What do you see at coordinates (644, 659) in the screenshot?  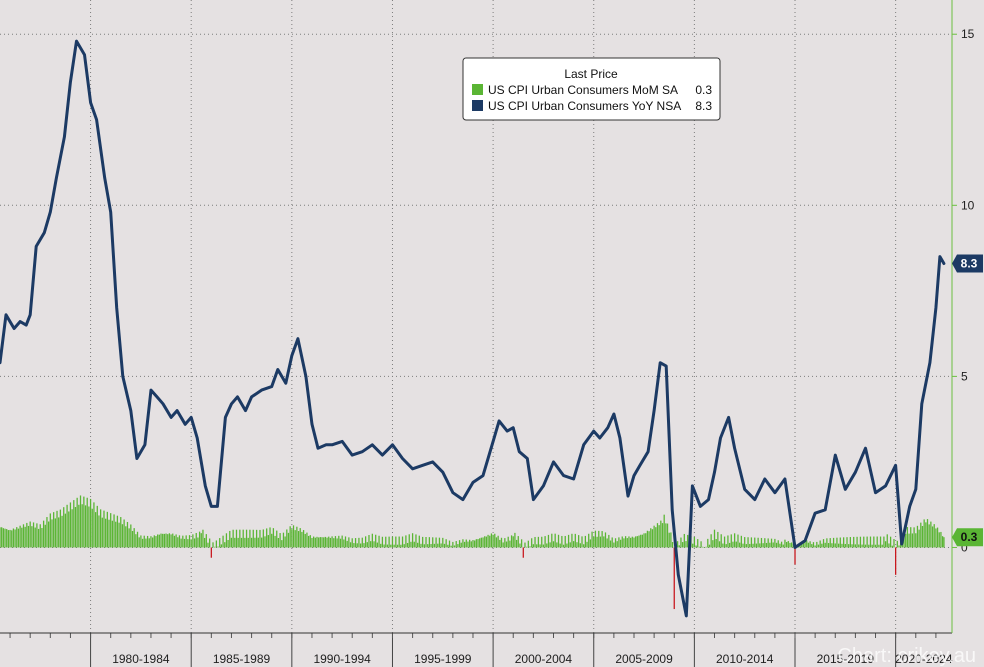 I see `x-tick-label: 2005-2009` at bounding box center [644, 659].